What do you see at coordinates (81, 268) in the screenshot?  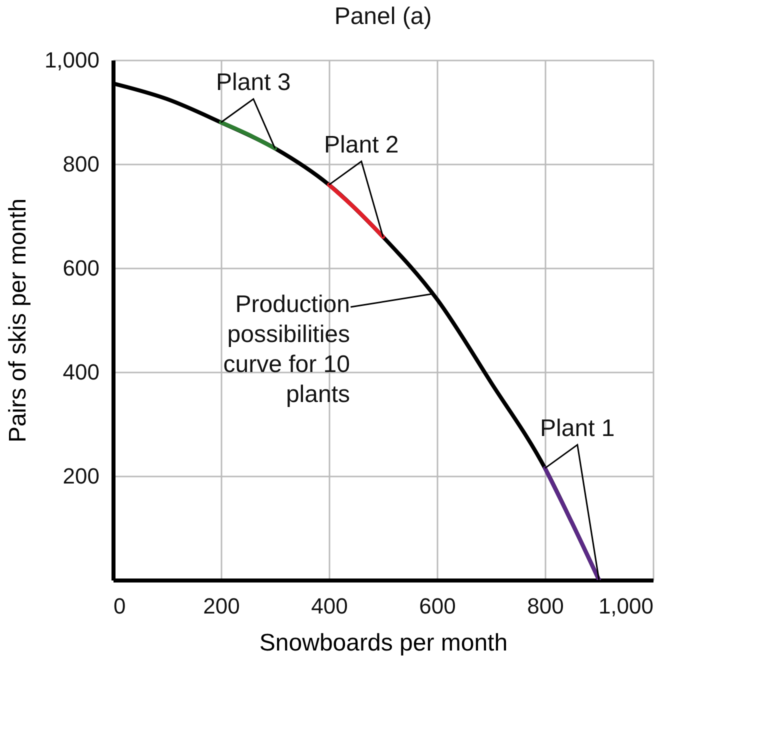 I see `y-tick-label: 600` at bounding box center [81, 268].